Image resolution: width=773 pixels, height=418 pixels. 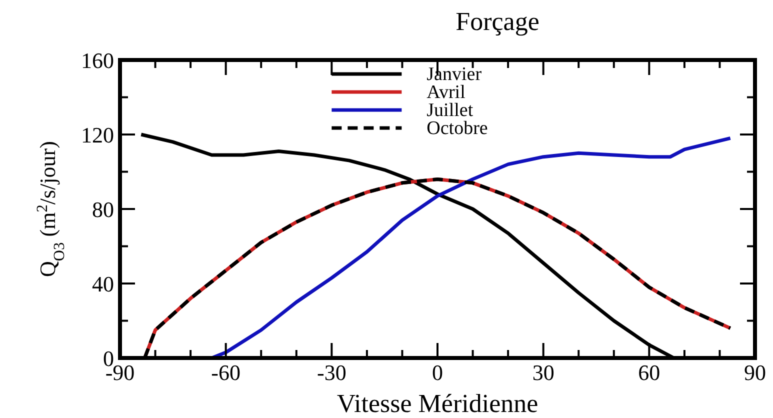 I want to click on legend-label: Janvier, so click(x=454, y=74).